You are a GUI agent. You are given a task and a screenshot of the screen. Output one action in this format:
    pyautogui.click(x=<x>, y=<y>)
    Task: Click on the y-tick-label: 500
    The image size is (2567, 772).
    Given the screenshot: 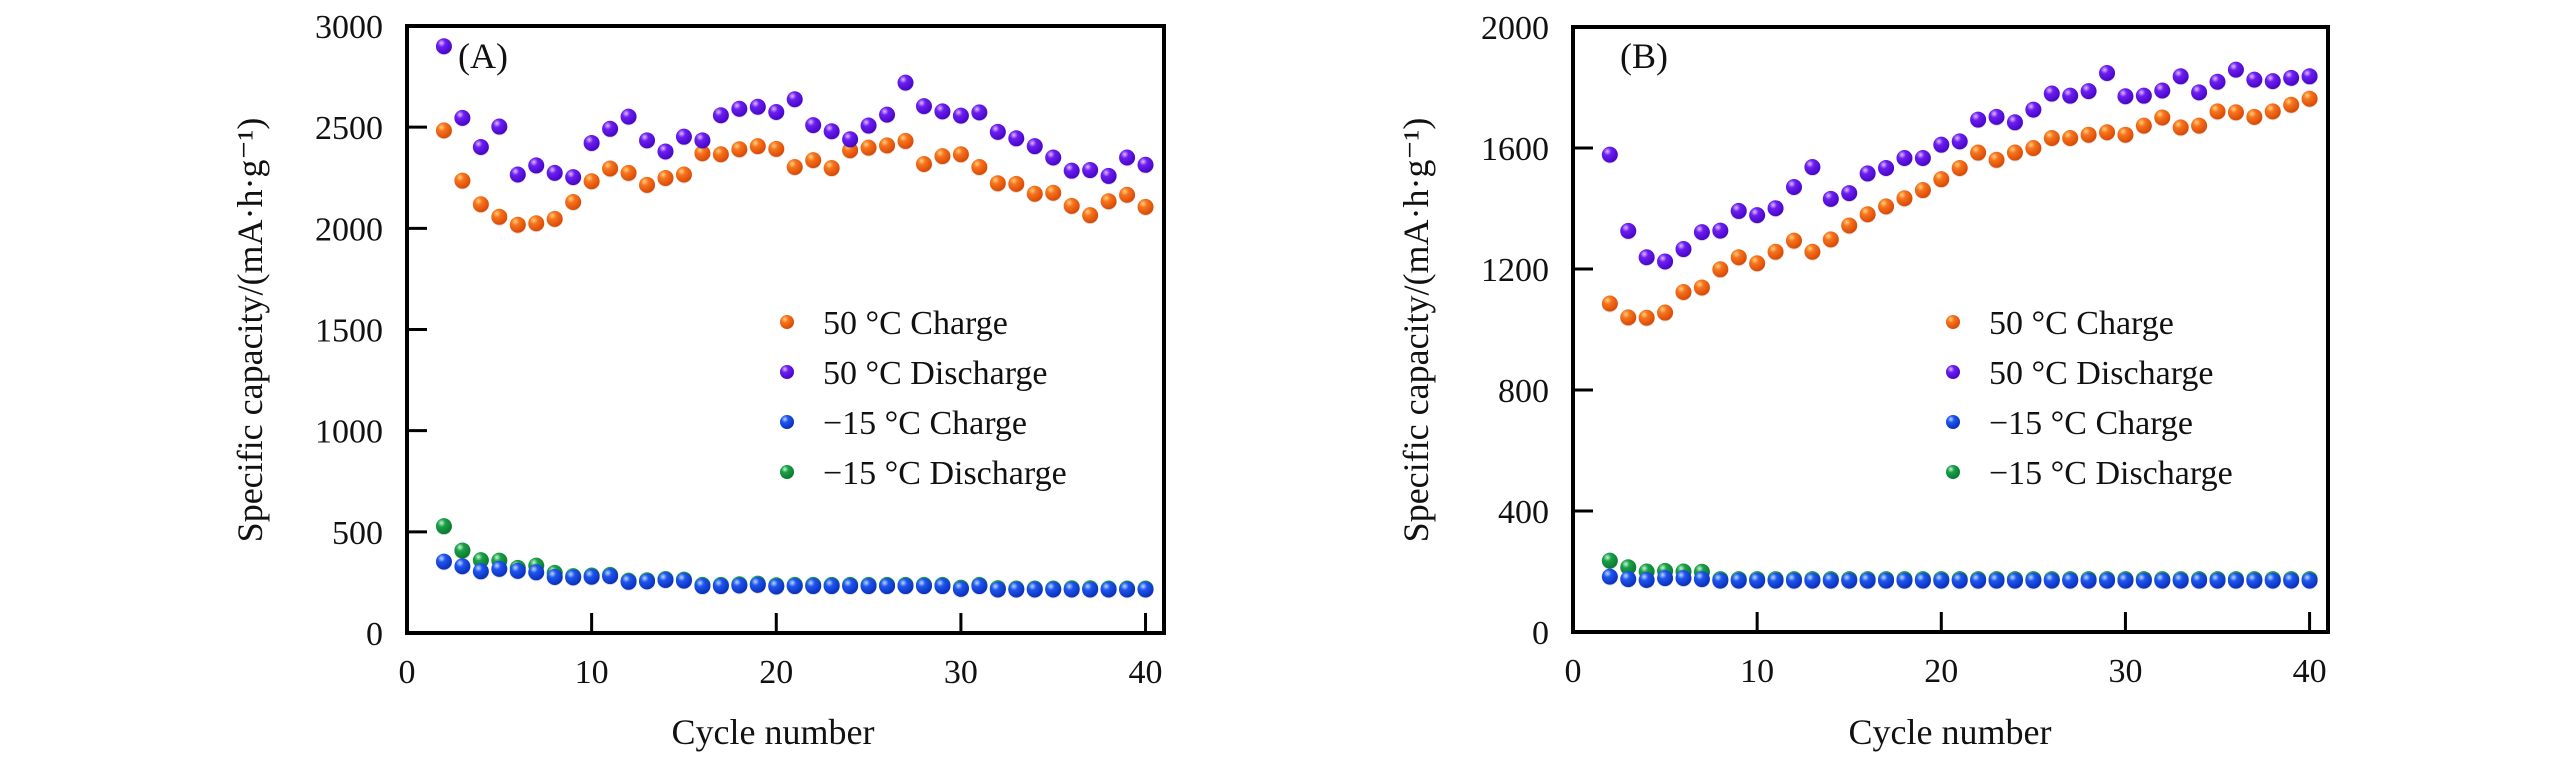 What is the action you would take?
    pyautogui.click(x=357, y=533)
    